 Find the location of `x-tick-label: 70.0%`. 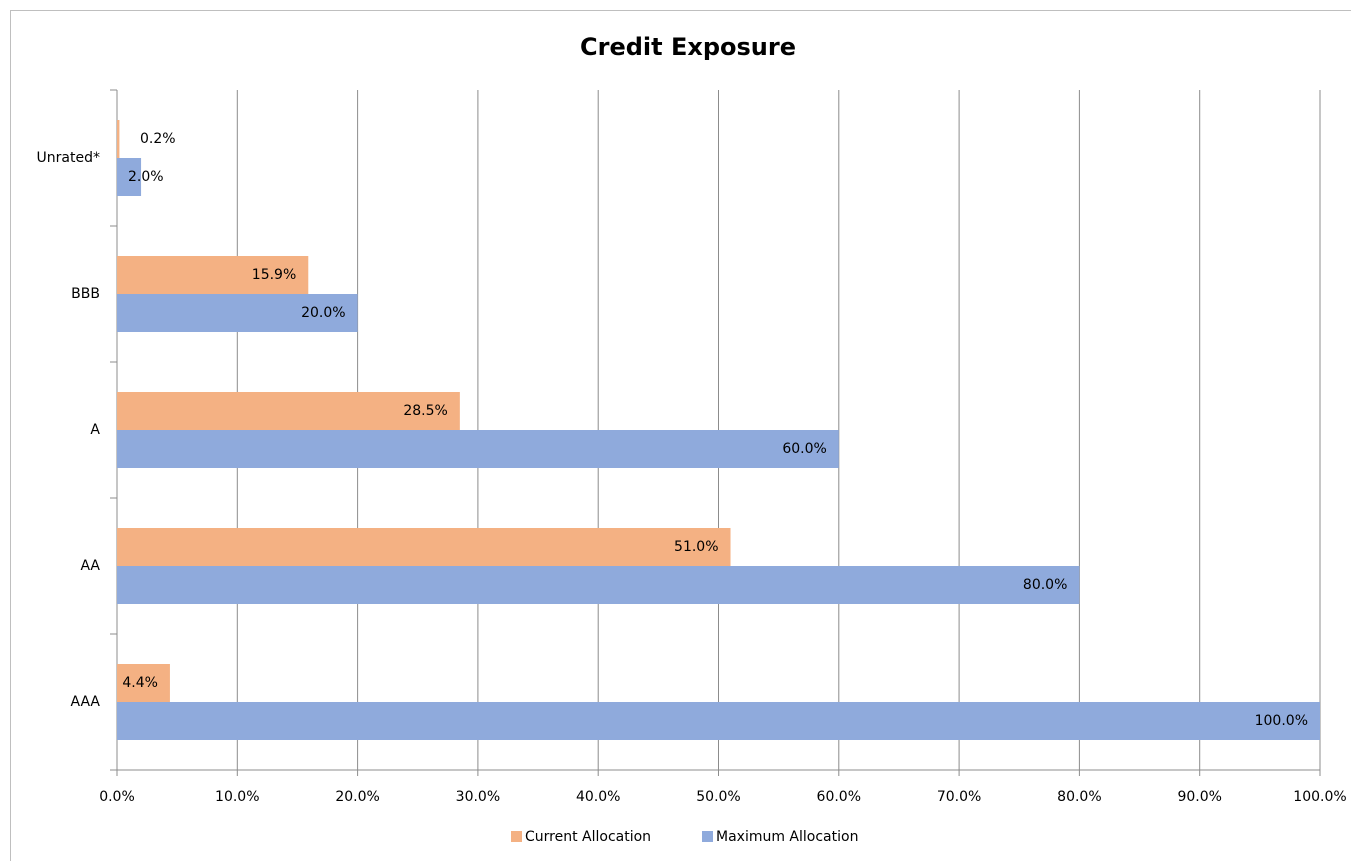

x-tick-label: 70.0% is located at coordinates (959, 797).